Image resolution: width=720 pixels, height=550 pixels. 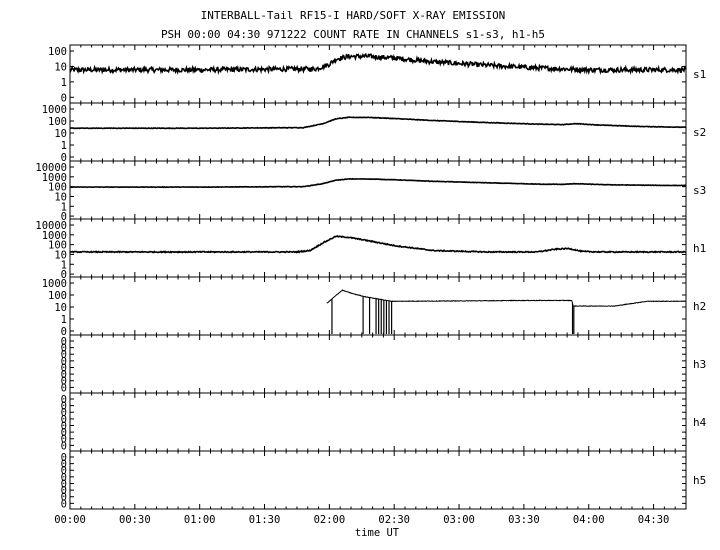 What do you see at coordinates (200, 520) in the screenshot?
I see `x-tick-label: 01:00` at bounding box center [200, 520].